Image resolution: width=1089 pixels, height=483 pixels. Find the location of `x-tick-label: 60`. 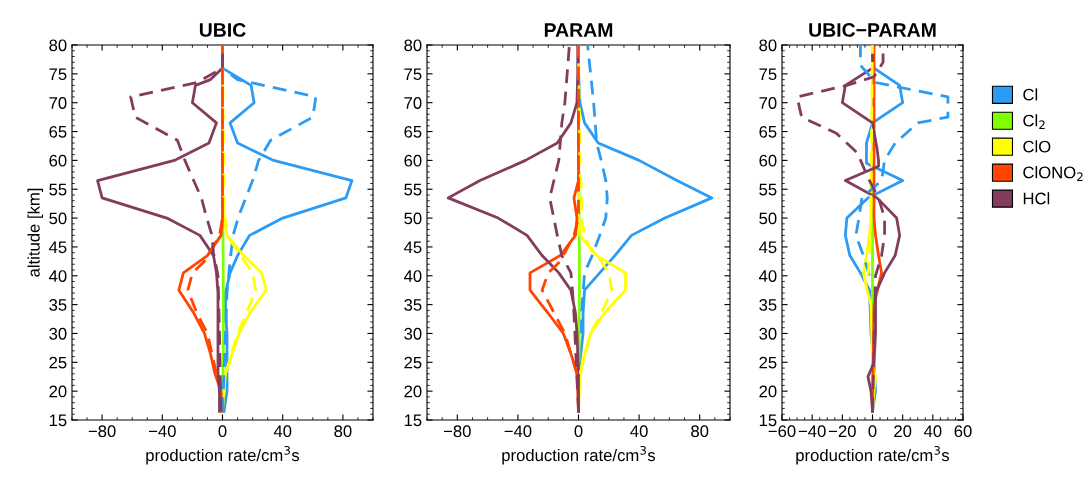

x-tick-label: 60 is located at coordinates (963, 431).